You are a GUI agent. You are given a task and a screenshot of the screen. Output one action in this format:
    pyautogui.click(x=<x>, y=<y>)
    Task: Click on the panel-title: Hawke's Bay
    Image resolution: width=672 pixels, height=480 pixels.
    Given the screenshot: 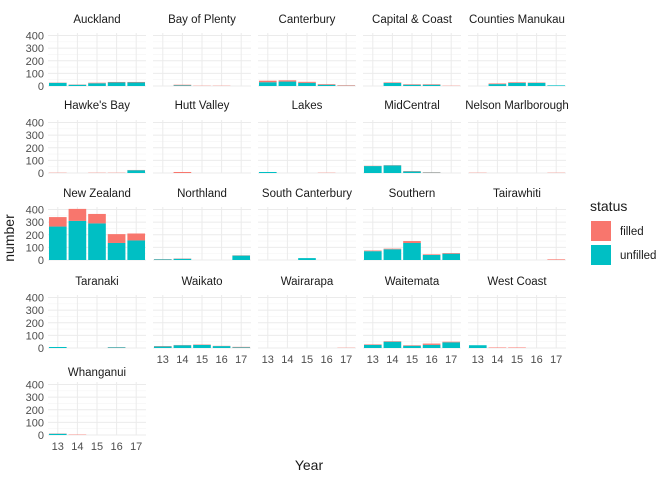 What is the action you would take?
    pyautogui.click(x=97, y=106)
    